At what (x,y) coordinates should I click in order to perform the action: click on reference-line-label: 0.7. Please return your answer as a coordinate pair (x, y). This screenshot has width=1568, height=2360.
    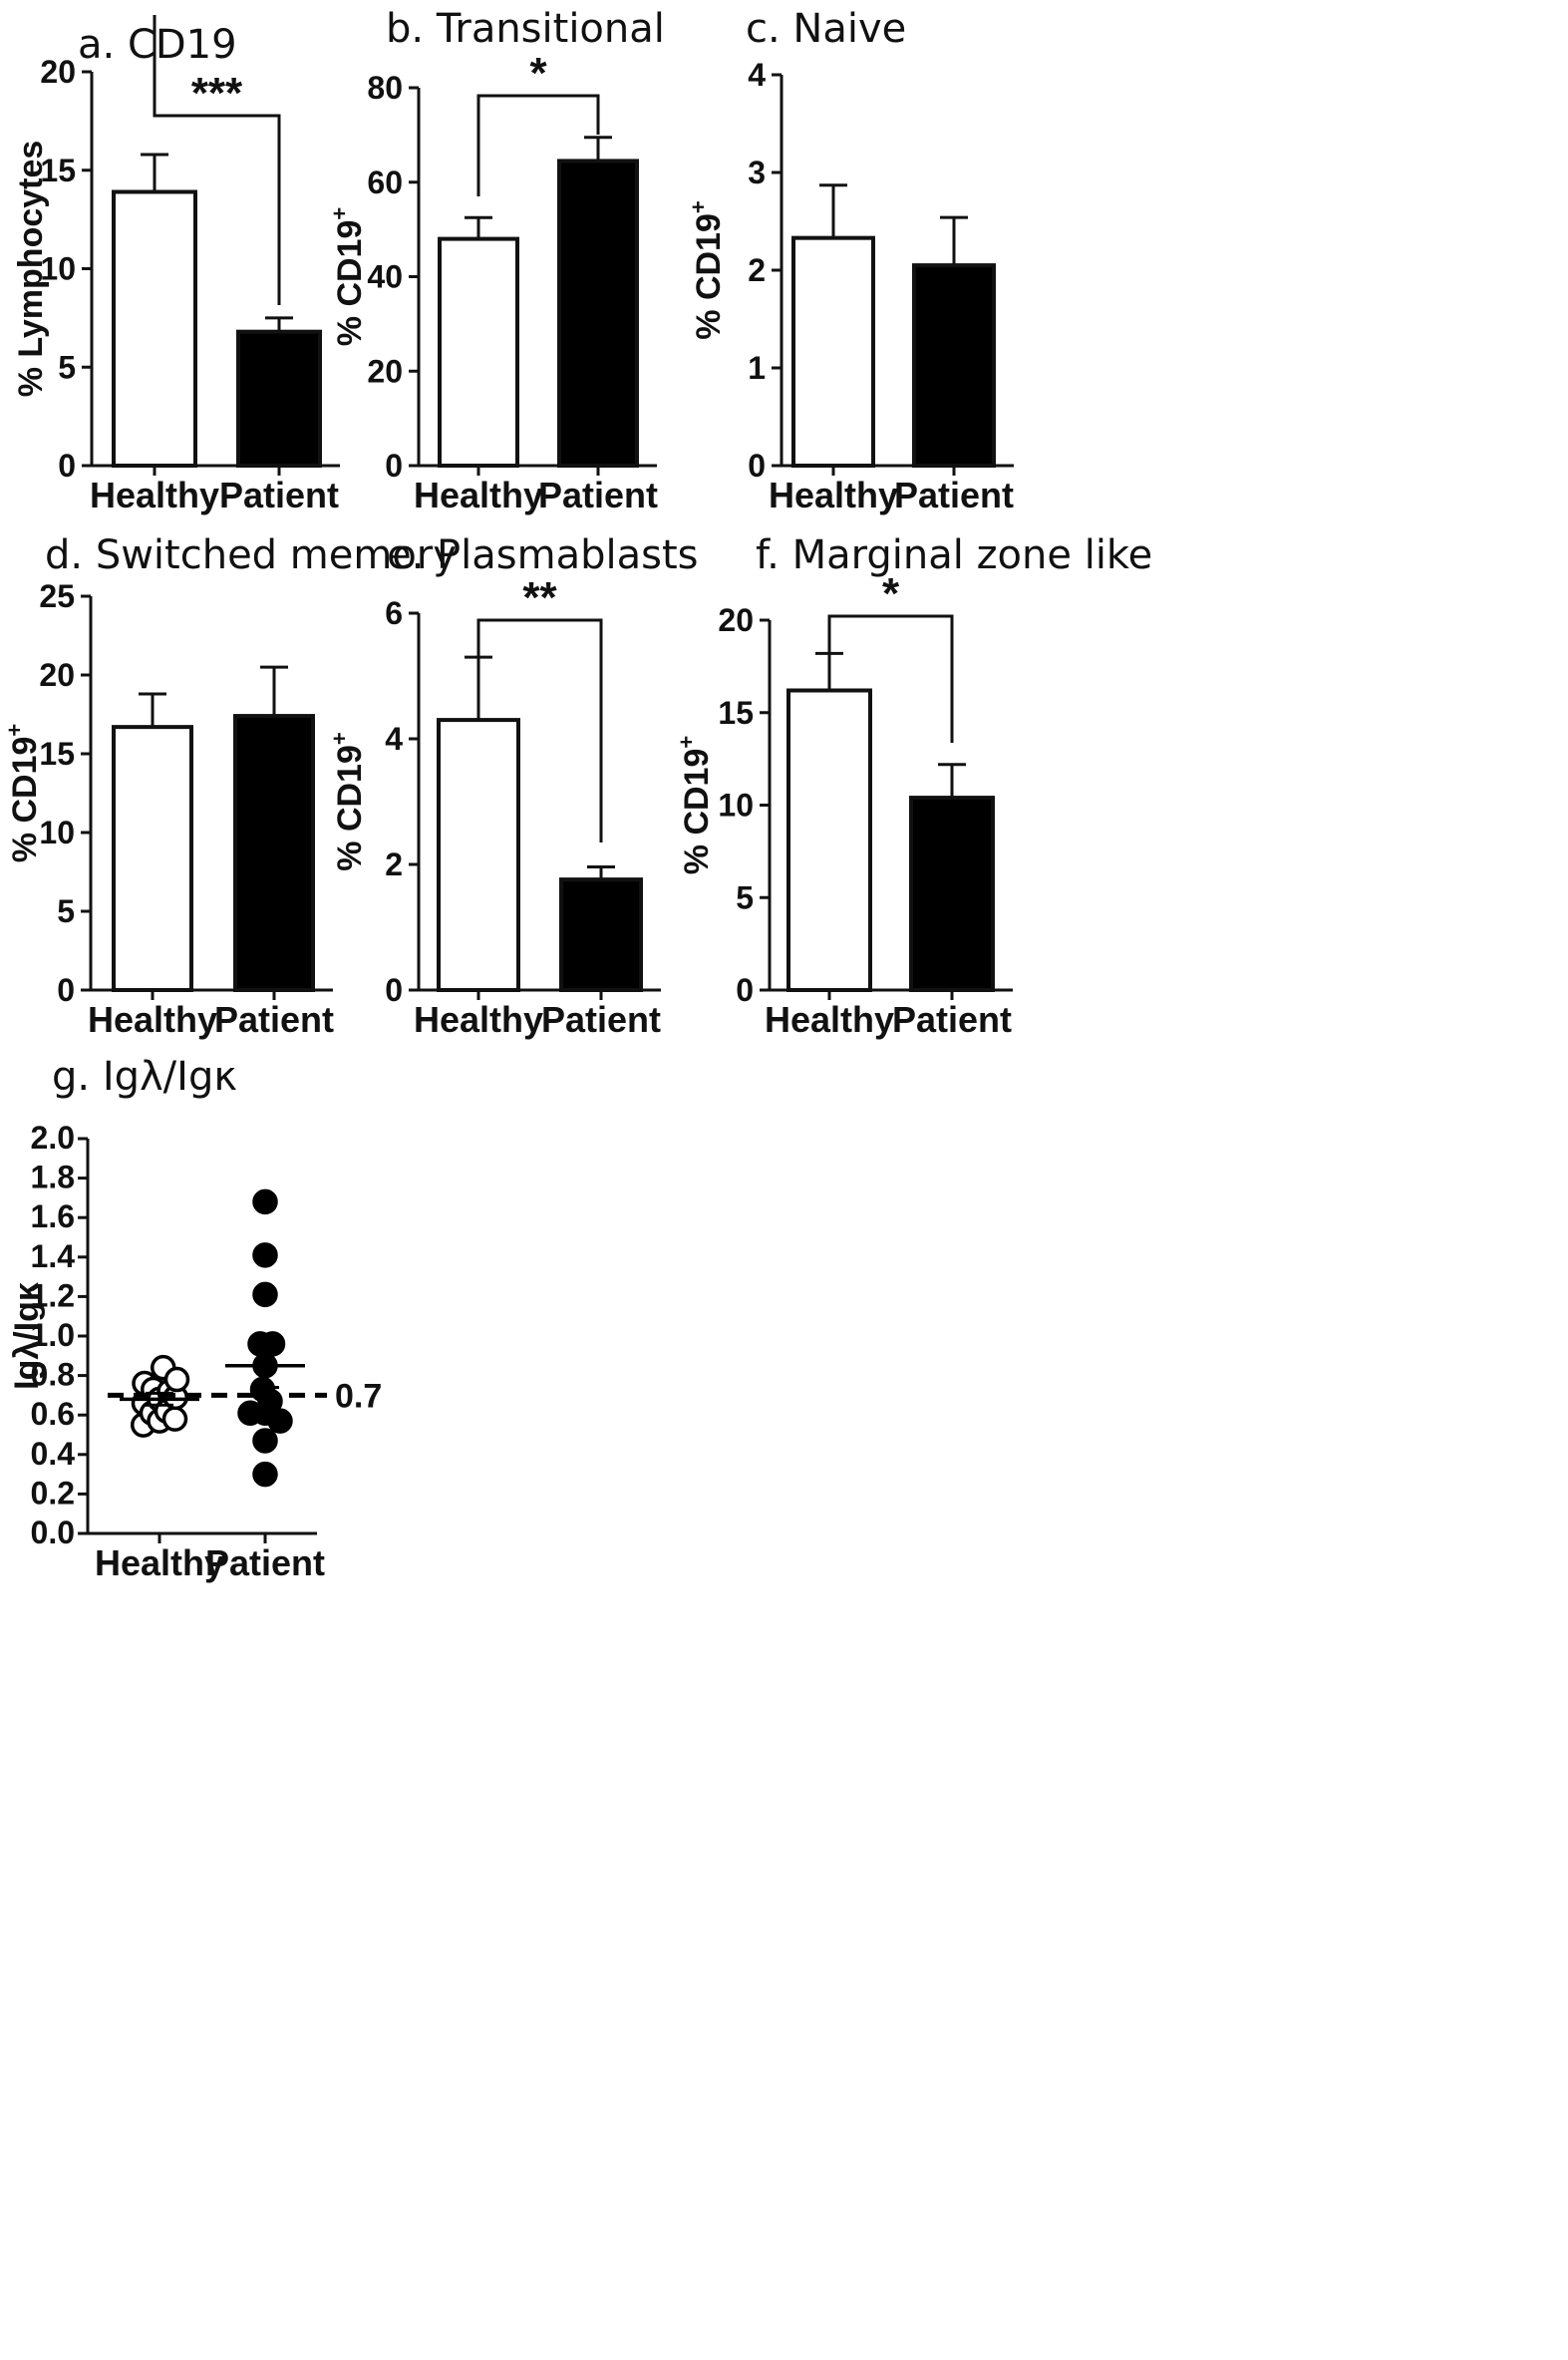
    Looking at the image, I should click on (358, 1396).